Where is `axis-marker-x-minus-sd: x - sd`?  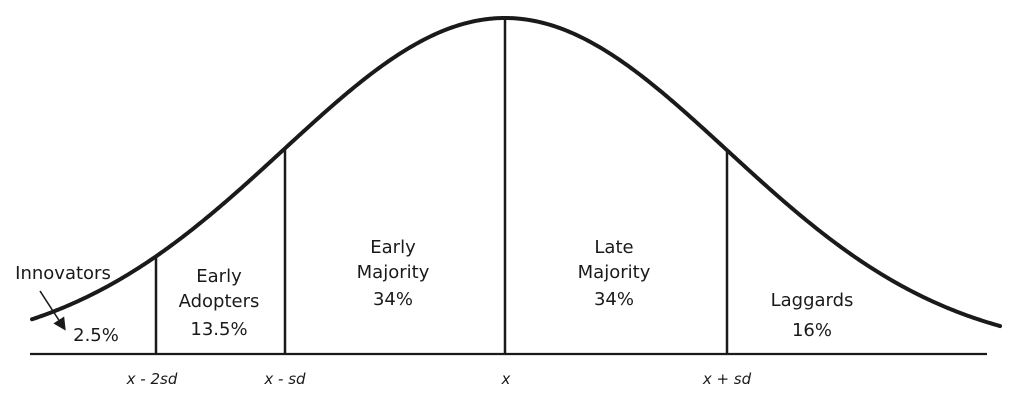 axis-marker-x-minus-sd: x - sd is located at coordinates (284, 379).